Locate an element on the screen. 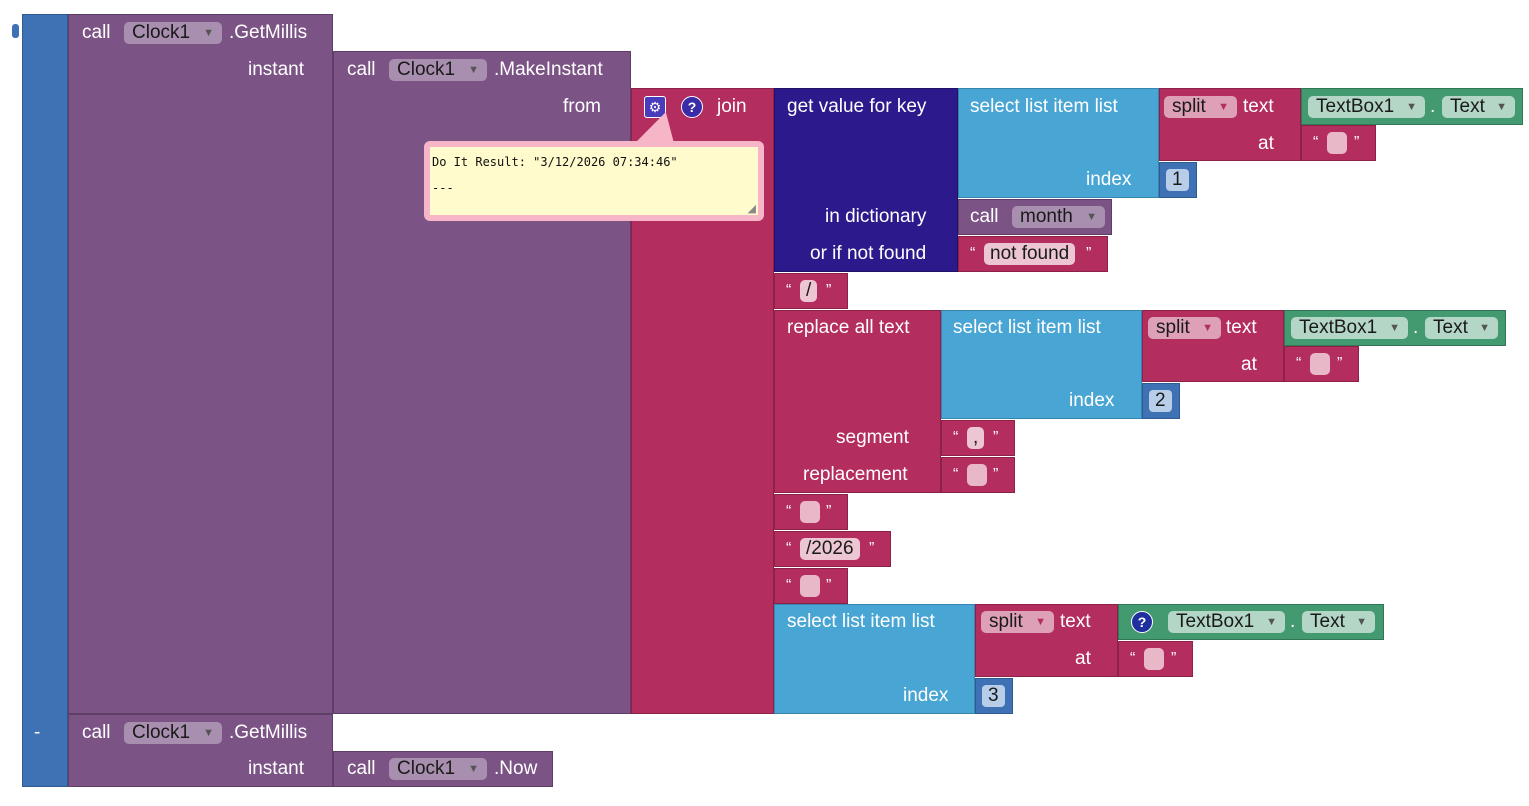 The height and width of the screenshot is (806, 1529). at-label: at is located at coordinates (1266, 143).